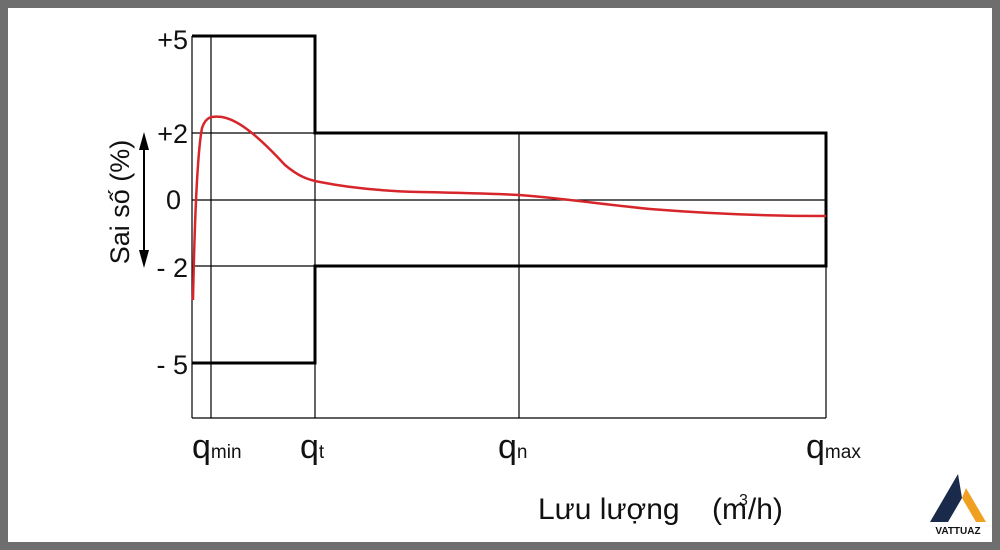 This screenshot has height=550, width=1000. I want to click on x-tick-label: qmin, so click(217, 447).